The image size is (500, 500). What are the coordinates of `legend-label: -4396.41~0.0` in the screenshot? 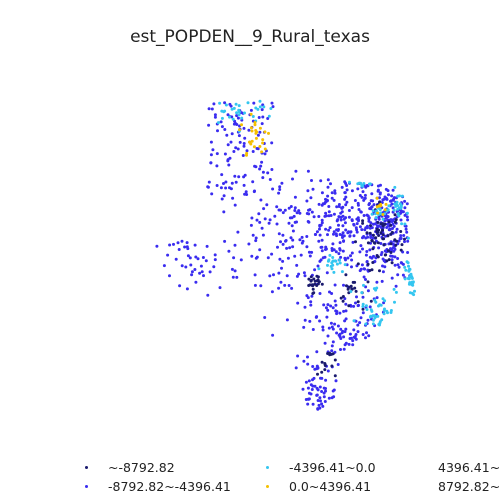 It's located at (332, 467).